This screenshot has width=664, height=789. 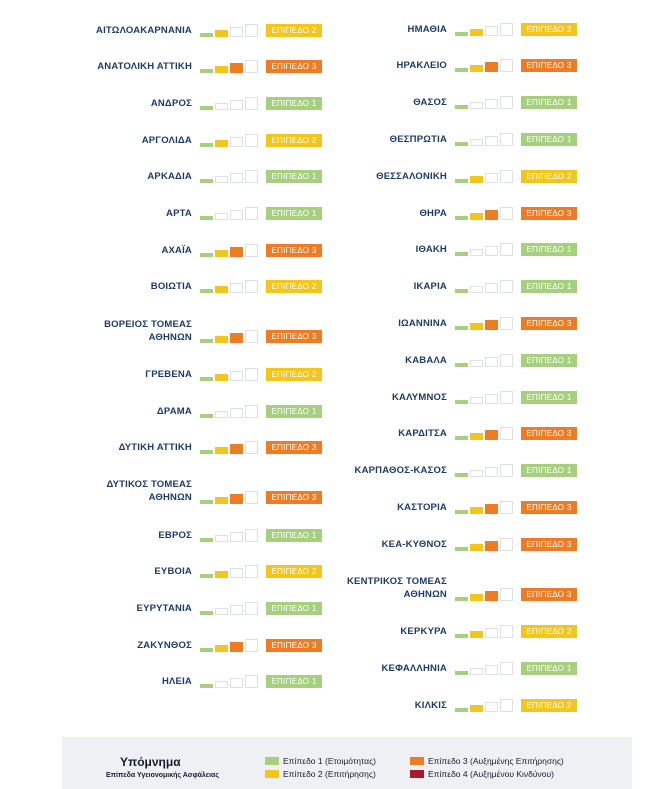 What do you see at coordinates (148, 324) in the screenshot?
I see `region-name-line: ΒΟΡΕΙΟΣ ΤΟΜΕΑΣ` at bounding box center [148, 324].